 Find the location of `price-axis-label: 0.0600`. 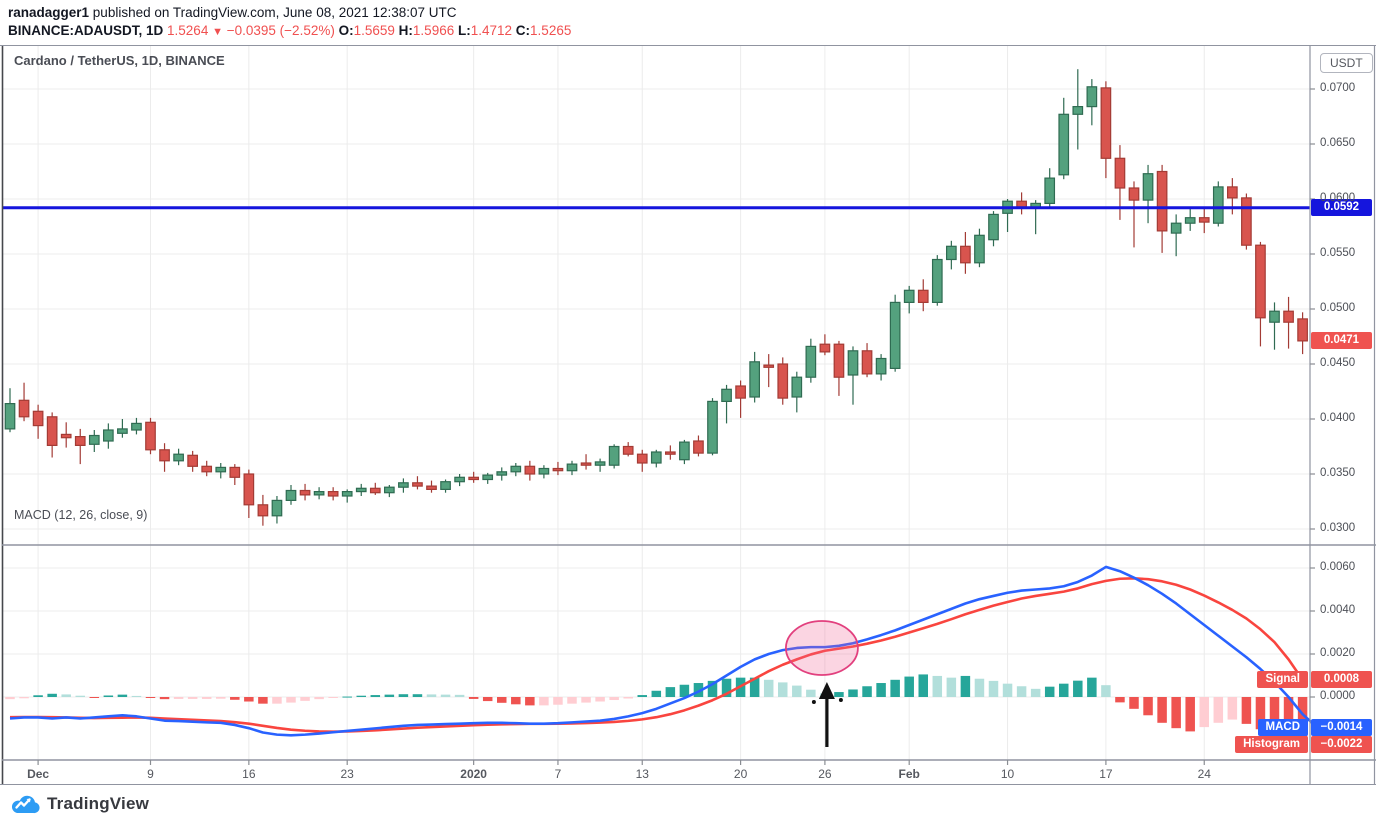

price-axis-label: 0.0600 is located at coordinates (1338, 198).